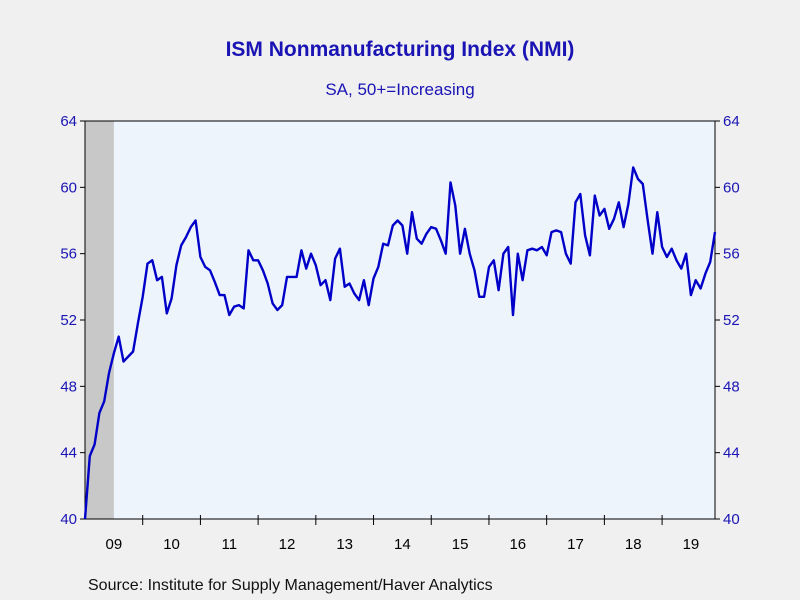 The width and height of the screenshot is (800, 600). I want to click on chart-subtitle: SA, 50+=Increasing, so click(400, 89).